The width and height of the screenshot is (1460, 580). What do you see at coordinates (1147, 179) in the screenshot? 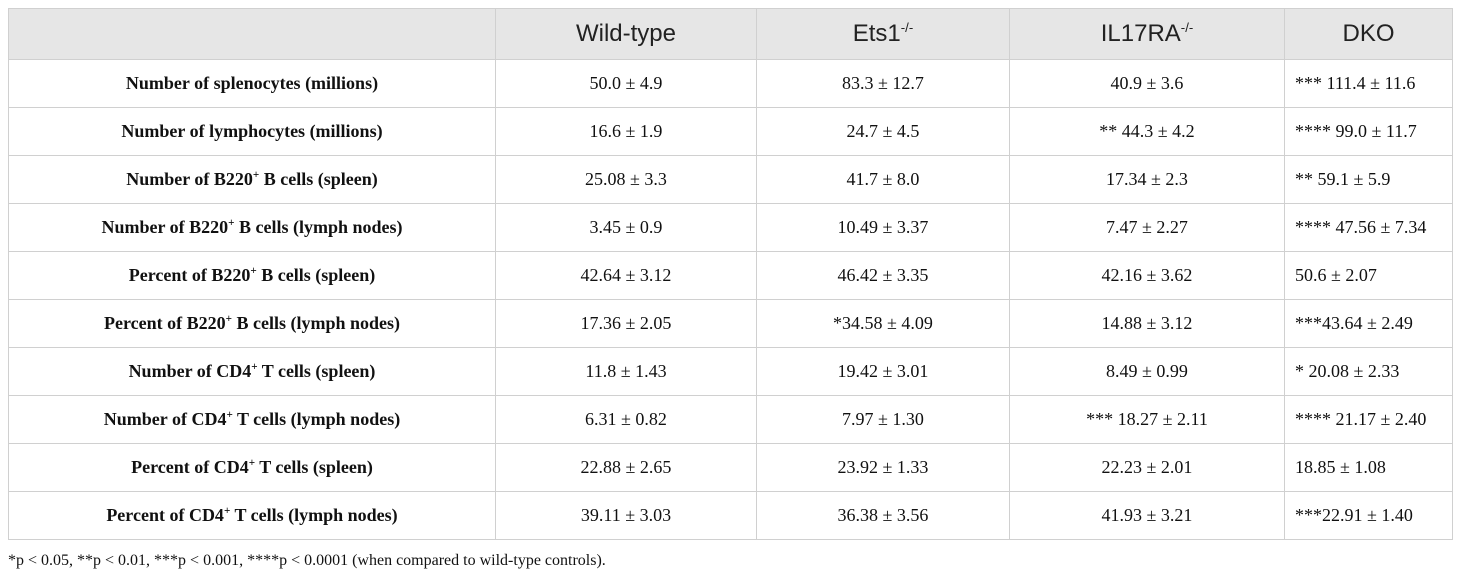
I see `cell-il17ra: 17.34 ± 2.3` at bounding box center [1147, 179].